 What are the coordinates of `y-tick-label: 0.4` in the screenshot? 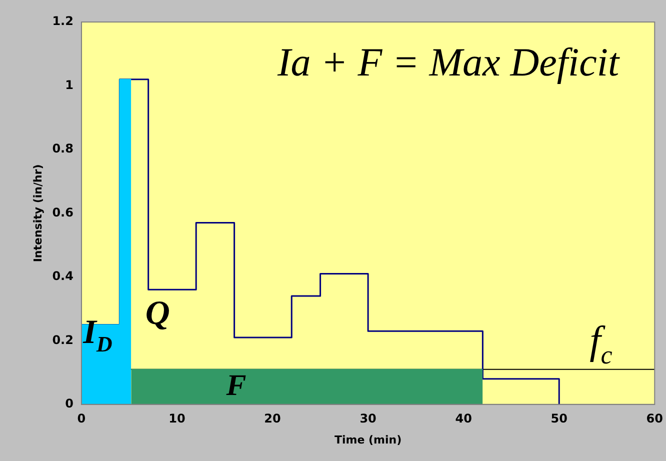 It's located at (63, 276).